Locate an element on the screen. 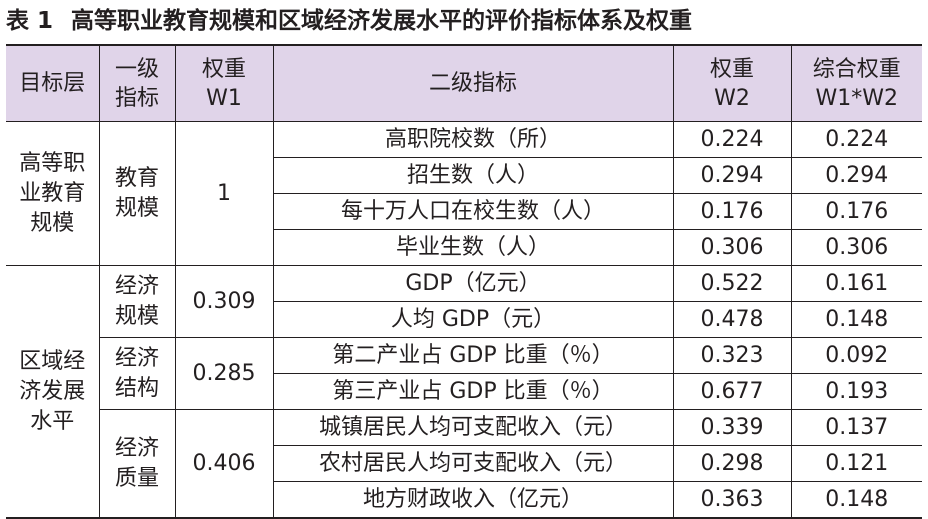 This screenshot has width=928, height=519. w2-cell: 0.224 is located at coordinates (731, 139).